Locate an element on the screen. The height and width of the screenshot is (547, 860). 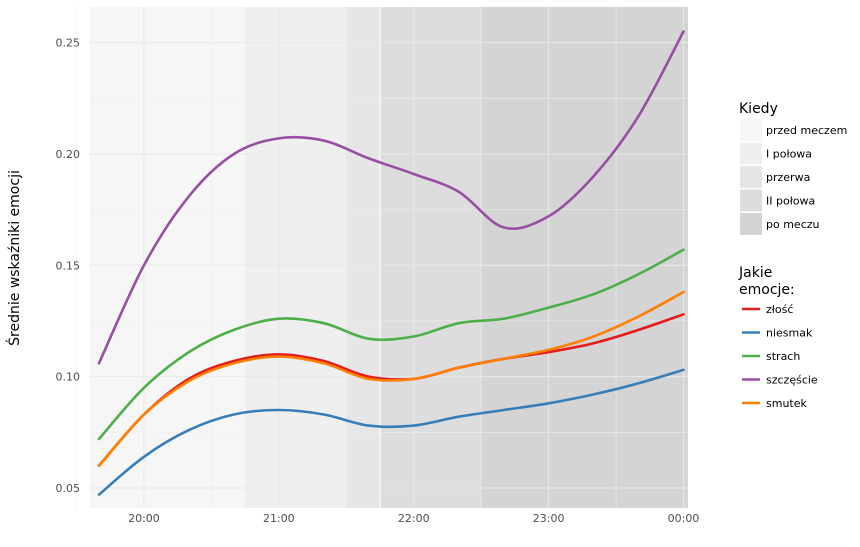
legend-period-label: II połowa is located at coordinates (790, 201).